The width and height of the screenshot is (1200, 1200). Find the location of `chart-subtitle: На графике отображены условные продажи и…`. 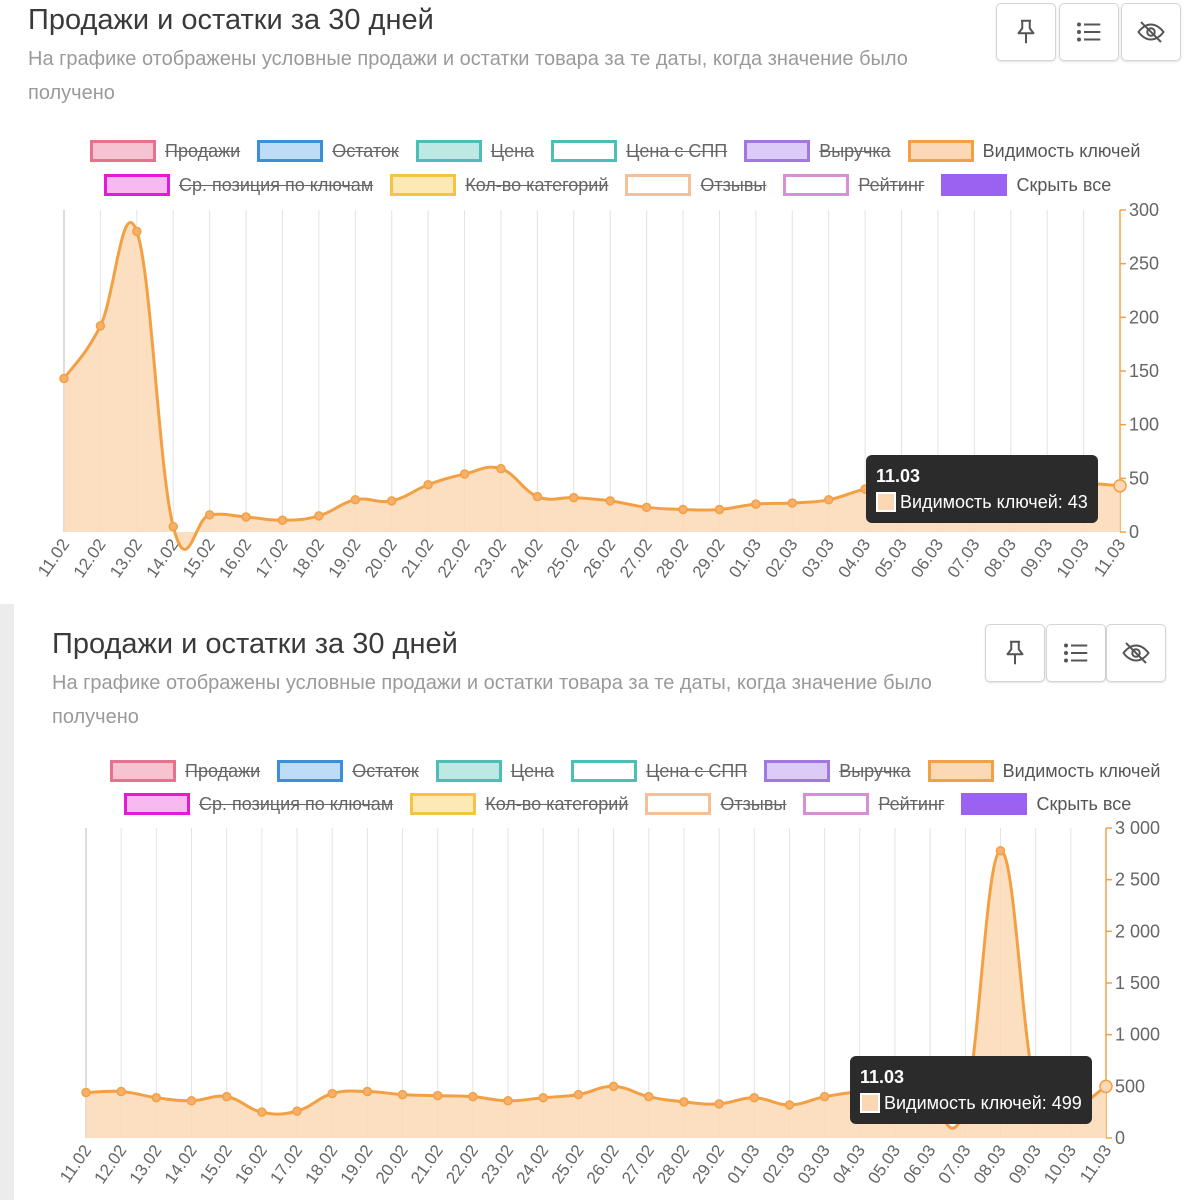

chart-subtitle: На графике отображены условные продажи и… is located at coordinates (468, 76).